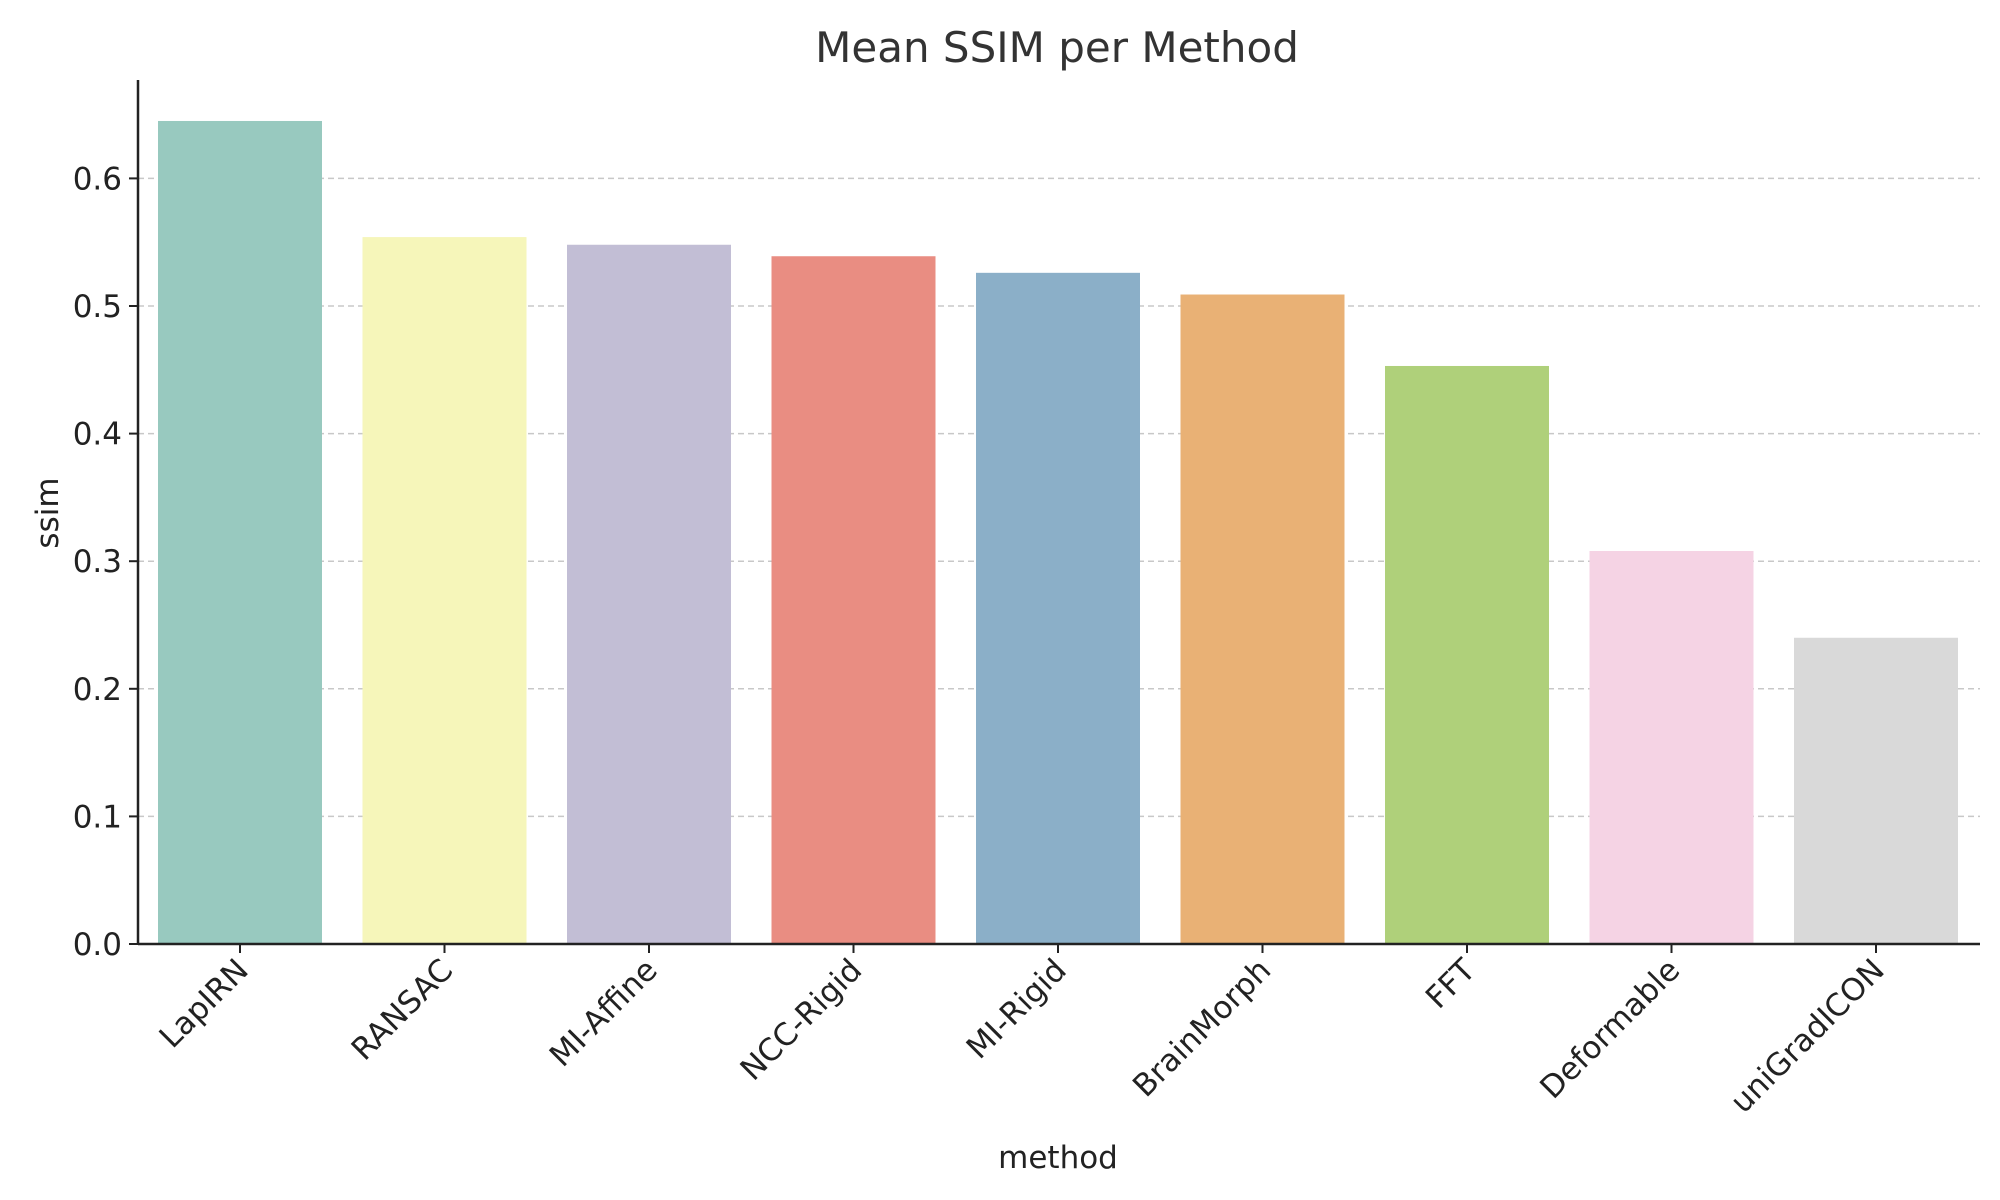 The width and height of the screenshot is (2000, 1200). Describe the element at coordinates (1057, 47) in the screenshot. I see `chart-title: Mean SSIM per Method` at that location.